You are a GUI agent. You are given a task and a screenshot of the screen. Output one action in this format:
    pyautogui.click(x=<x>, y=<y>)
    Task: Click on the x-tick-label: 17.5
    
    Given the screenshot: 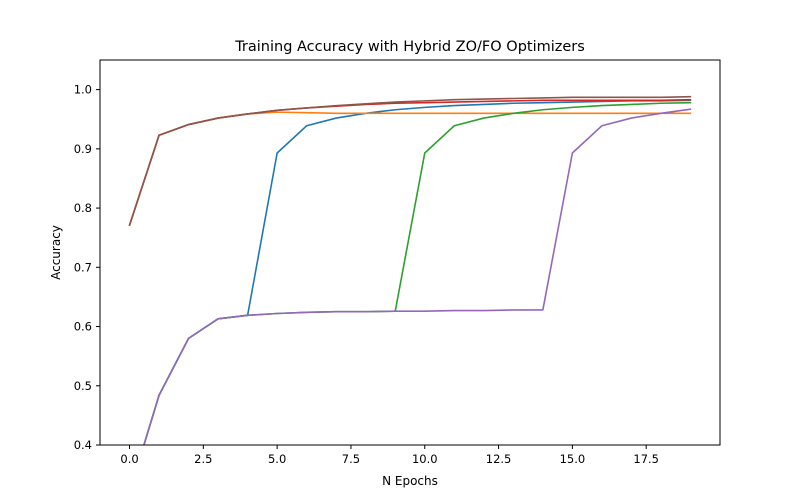 What is the action you would take?
    pyautogui.click(x=646, y=459)
    